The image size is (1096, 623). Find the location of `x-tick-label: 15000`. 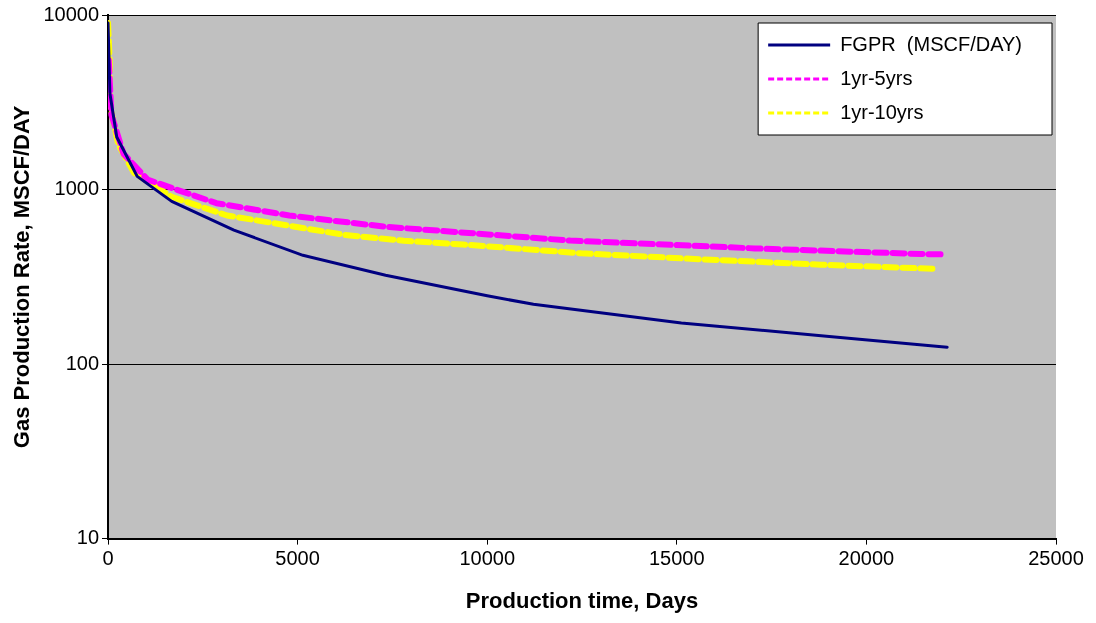

x-tick-label: 15000 is located at coordinates (676, 558).